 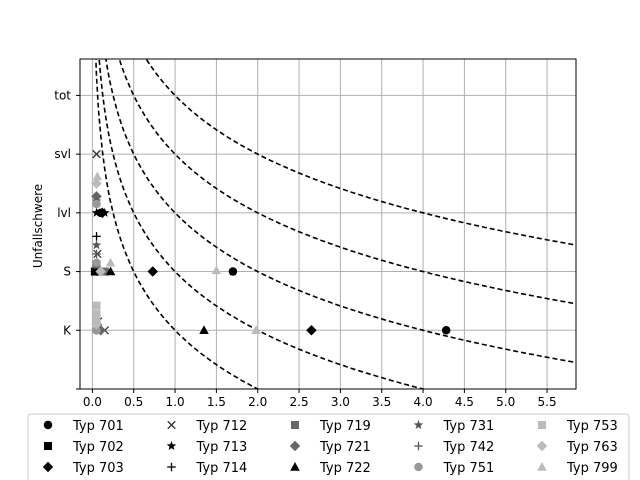 I want to click on x-tick-label: 5.5, so click(x=547, y=402).